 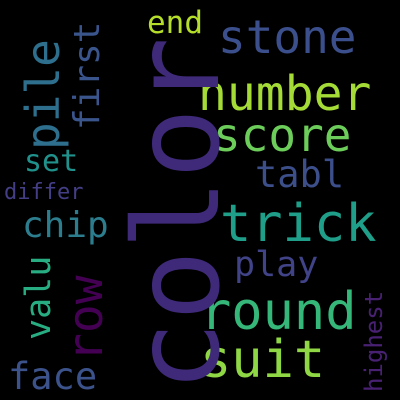 I want to click on word-valu: valu, so click(x=39, y=297).